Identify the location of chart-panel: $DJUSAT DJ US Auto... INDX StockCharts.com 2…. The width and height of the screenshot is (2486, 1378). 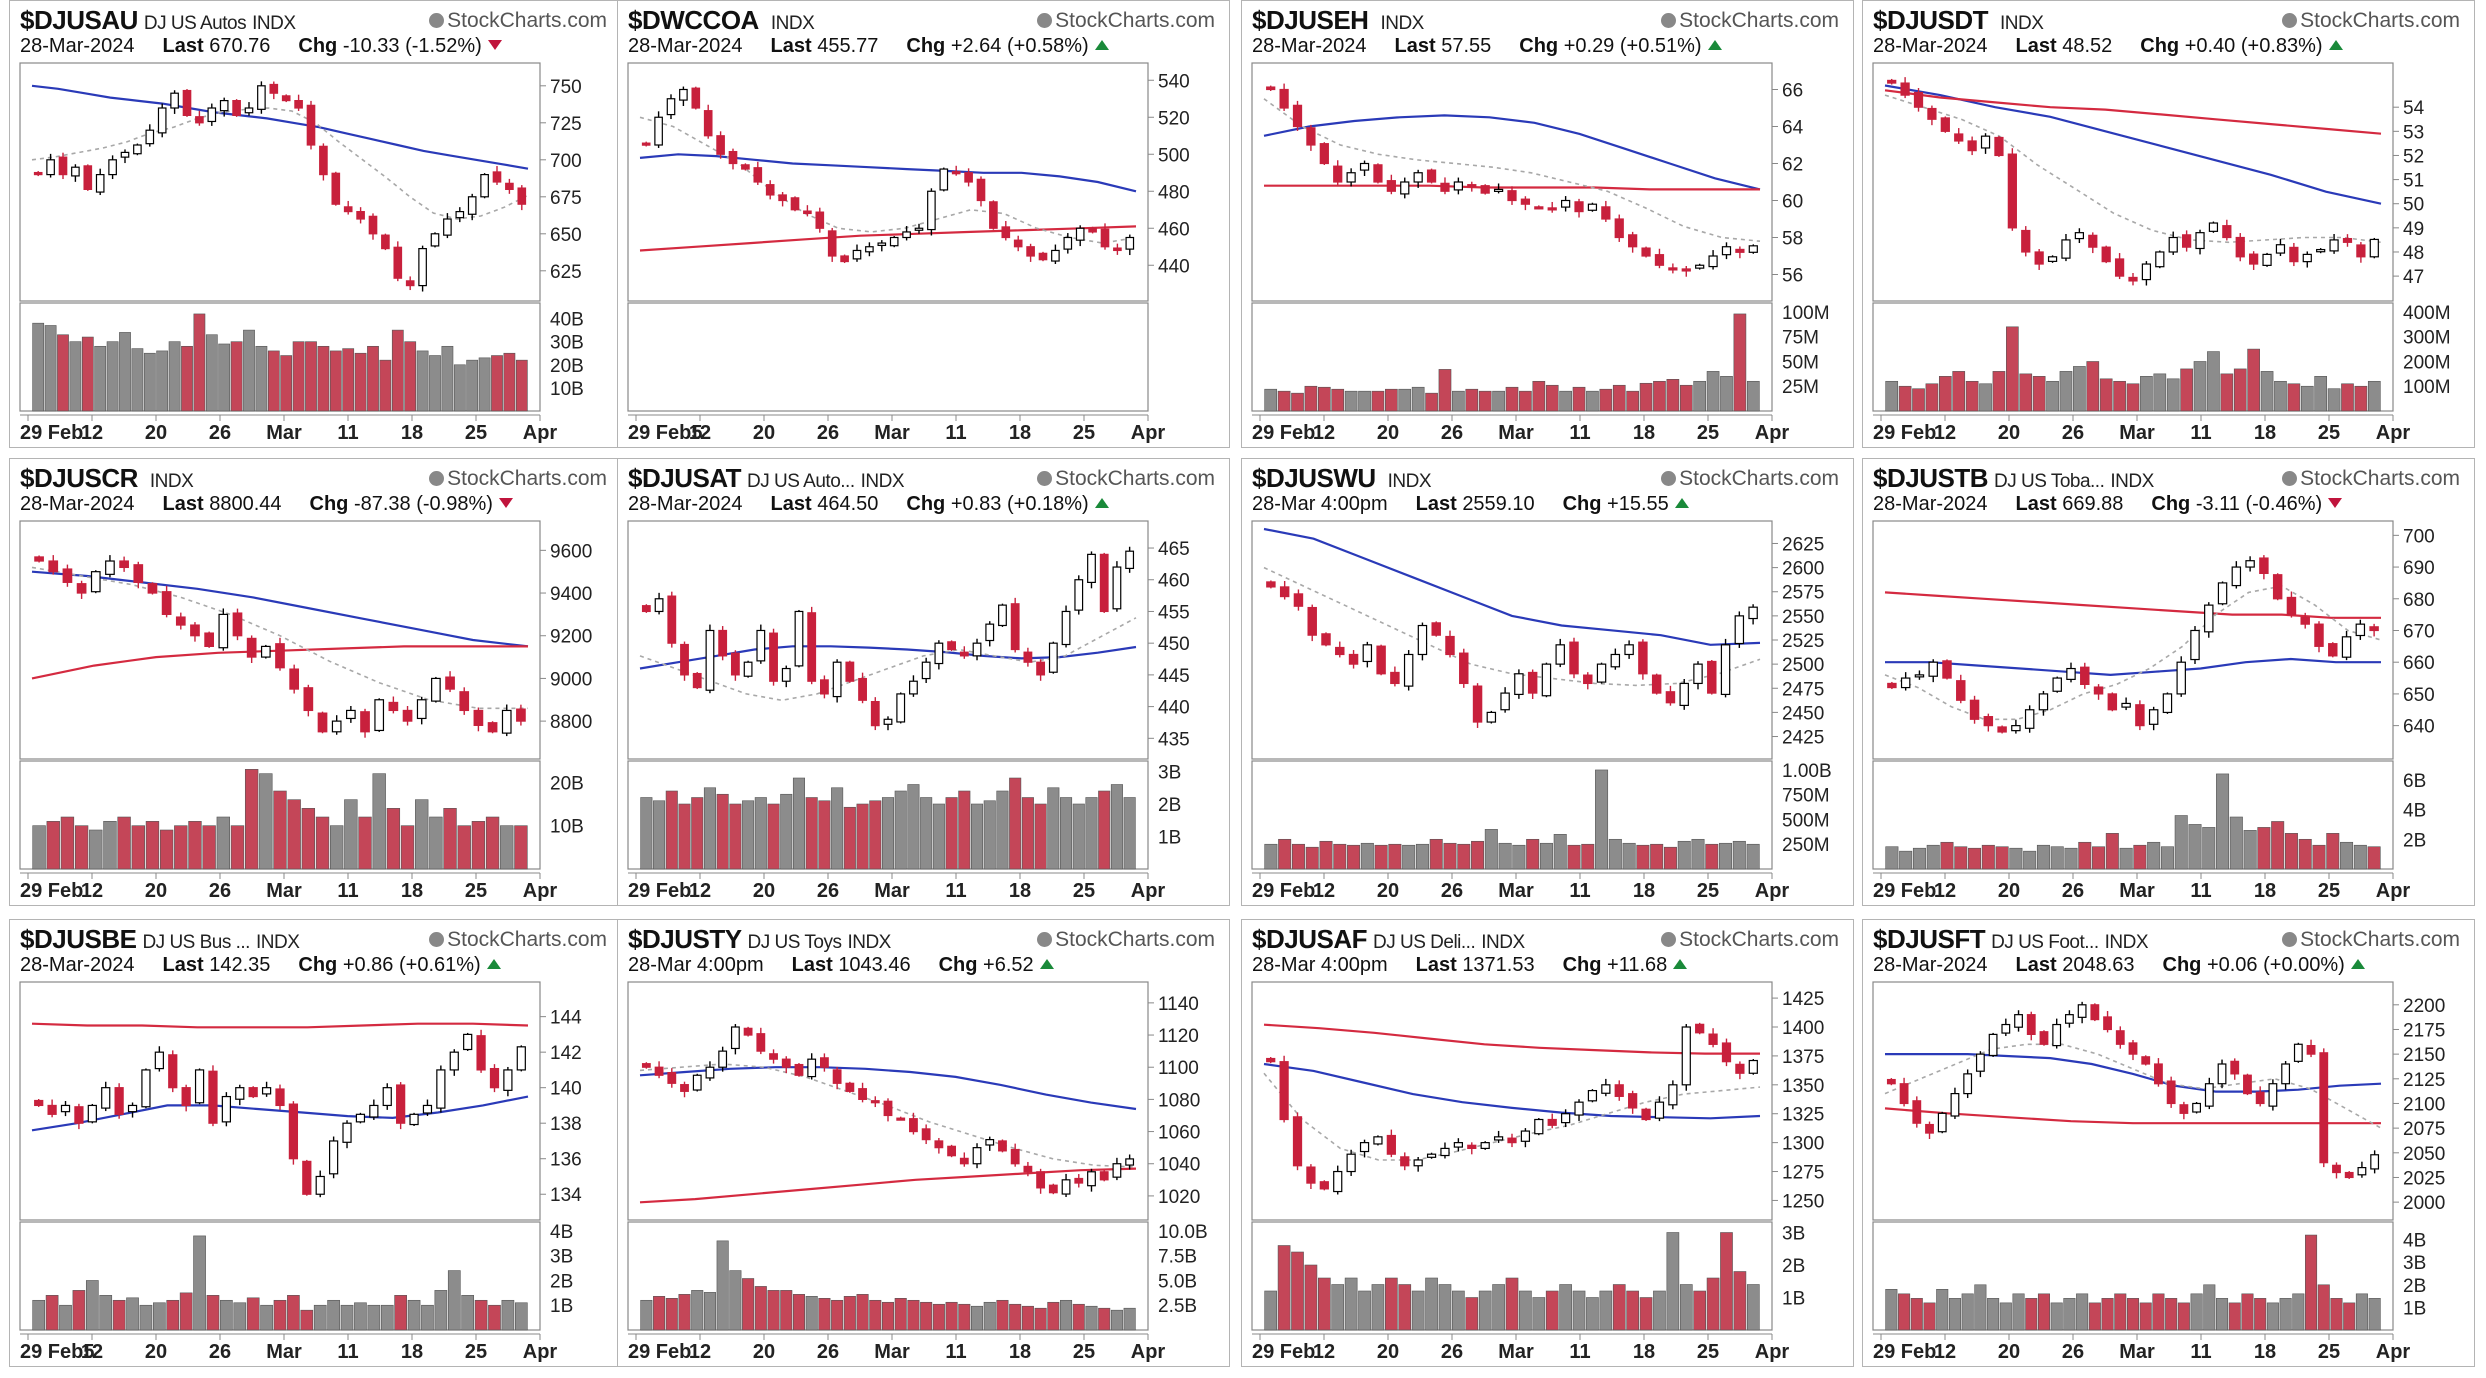
(923, 682).